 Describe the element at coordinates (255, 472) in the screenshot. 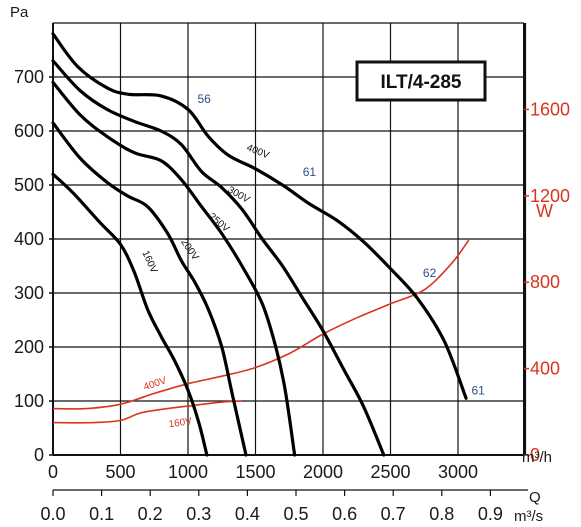

I see `x-tick-label-m3h: 1500` at that location.